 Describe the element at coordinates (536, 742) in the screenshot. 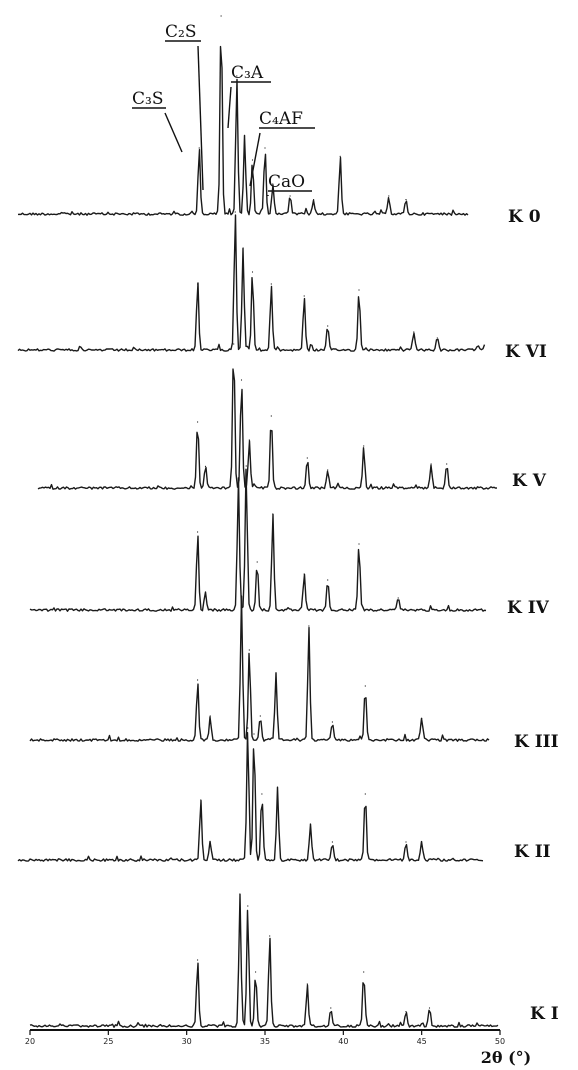

I see `sample-label: K III` at that location.